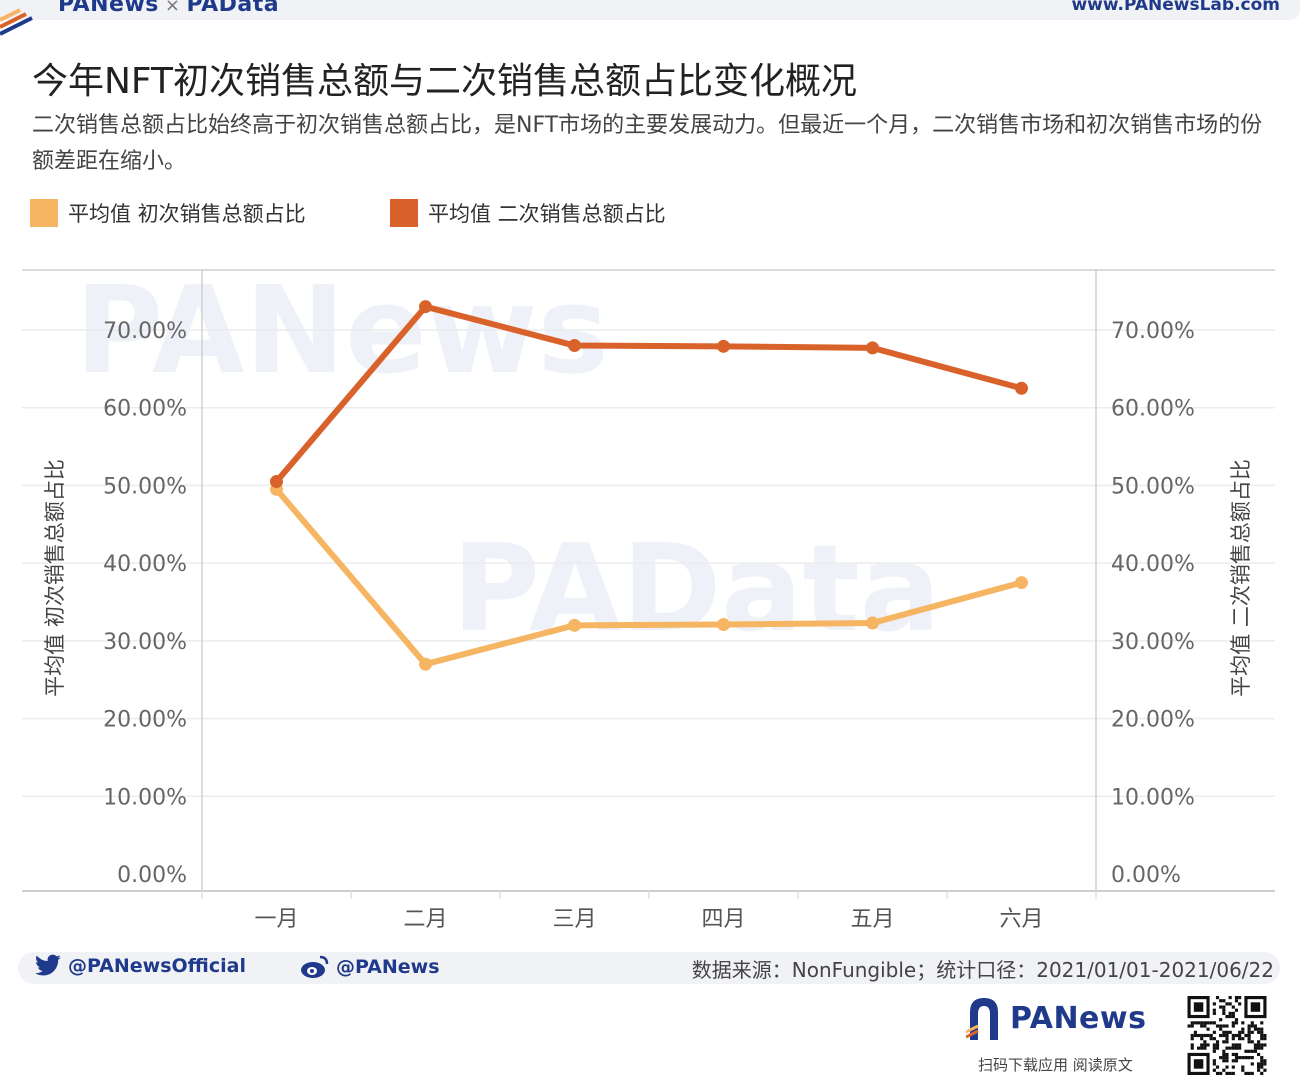 The height and width of the screenshot is (1075, 1300). What do you see at coordinates (233, 8) in the screenshot?
I see `top-brand-padata: PAData` at bounding box center [233, 8].